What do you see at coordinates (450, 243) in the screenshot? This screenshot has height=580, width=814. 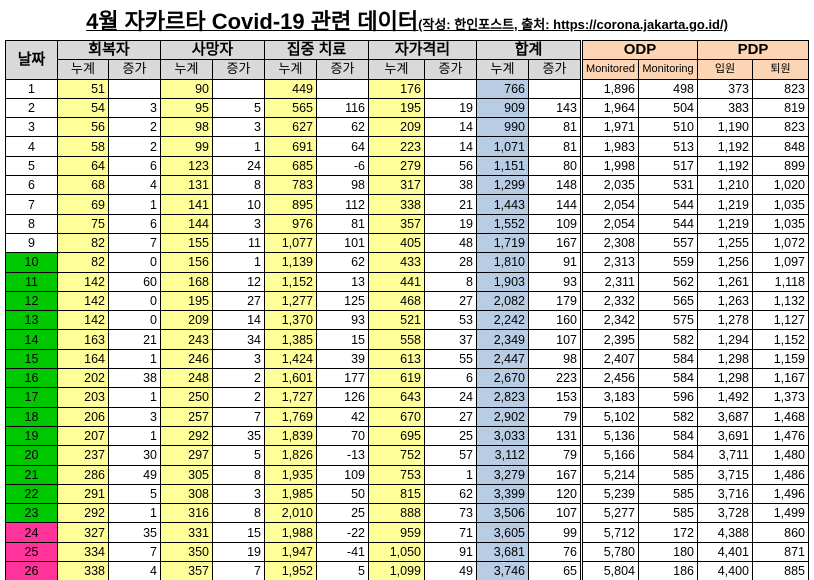 I see `value-cell: 48` at bounding box center [450, 243].